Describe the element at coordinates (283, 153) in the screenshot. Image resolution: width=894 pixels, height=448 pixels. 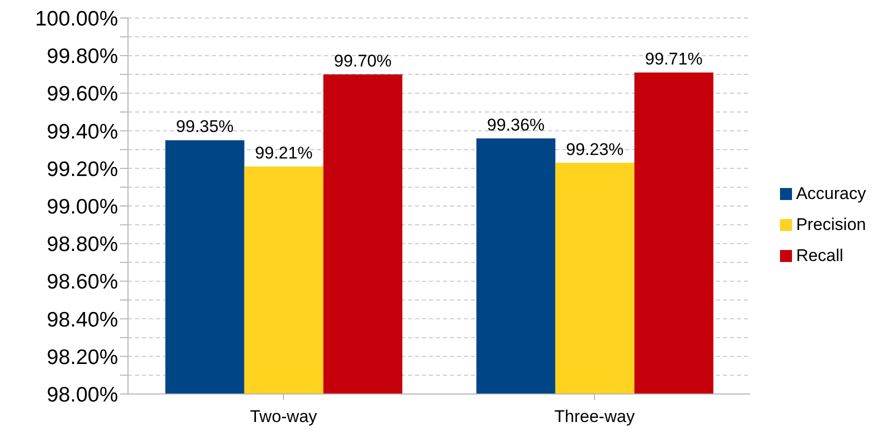
I see `data-label: 99.21%` at that location.